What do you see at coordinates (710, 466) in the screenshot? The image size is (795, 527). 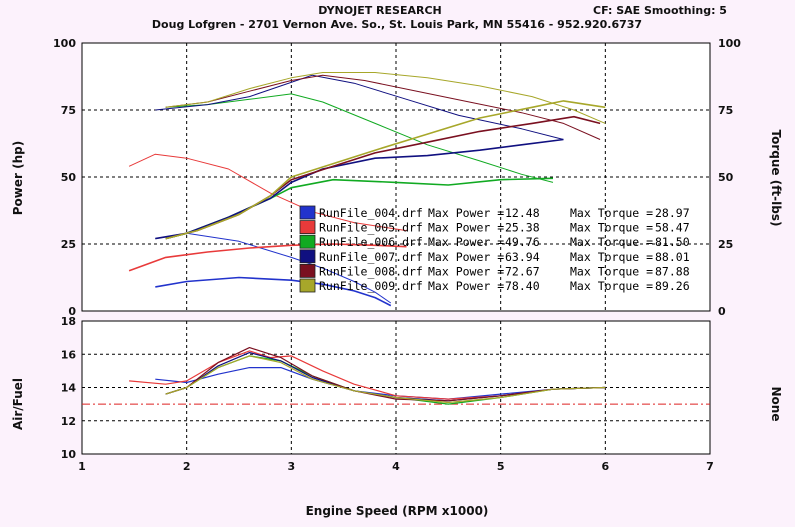 I see `rpm-tick-label: 7` at bounding box center [710, 466].